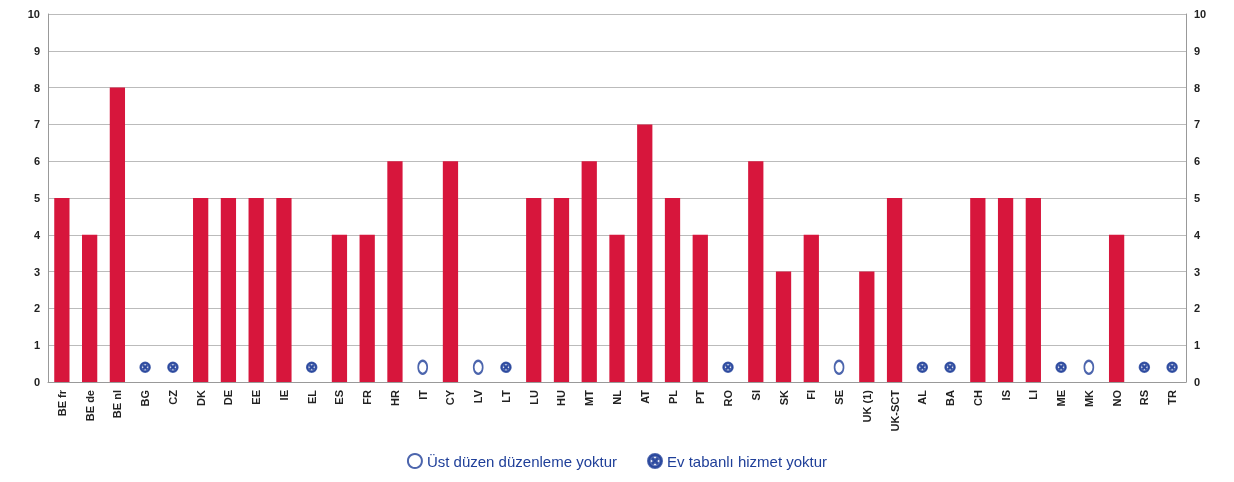  I want to click on x-tick-label: HR, so click(394, 397).